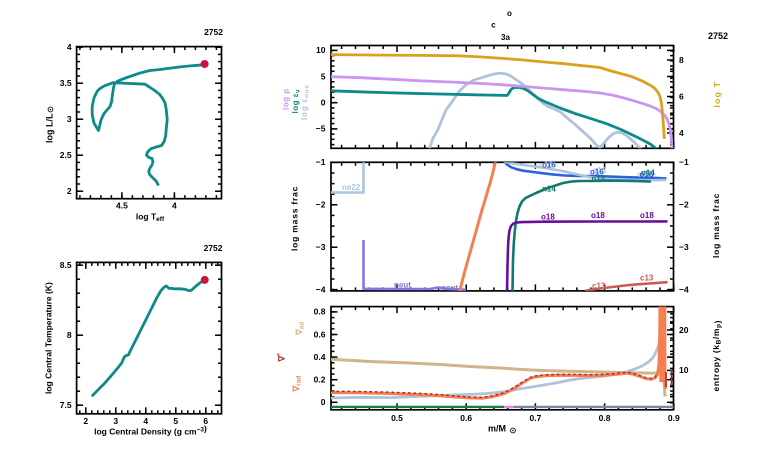 The width and height of the screenshot is (766, 465). What do you see at coordinates (297, 384) in the screenshot?
I see `svg-text: ∇rad` at bounding box center [297, 384].